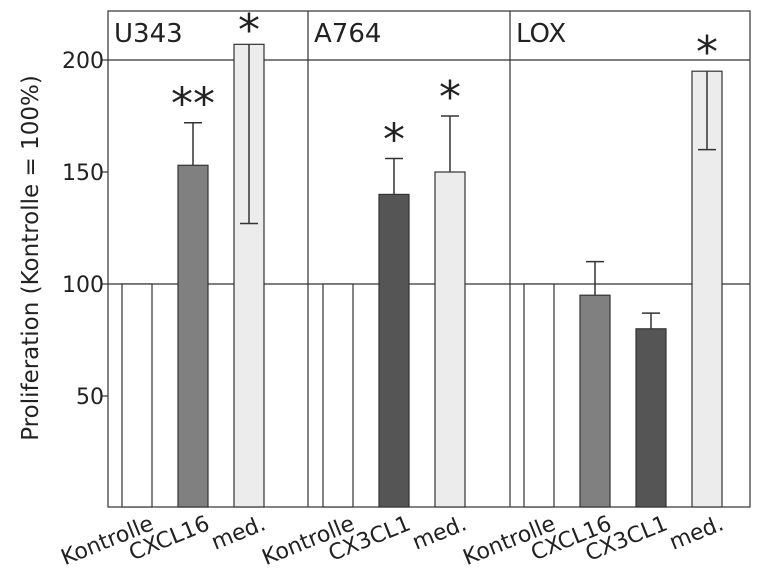 This screenshot has height=588, width=763. Describe the element at coordinates (83, 285) in the screenshot. I see `y-tick-label: 100` at that location.